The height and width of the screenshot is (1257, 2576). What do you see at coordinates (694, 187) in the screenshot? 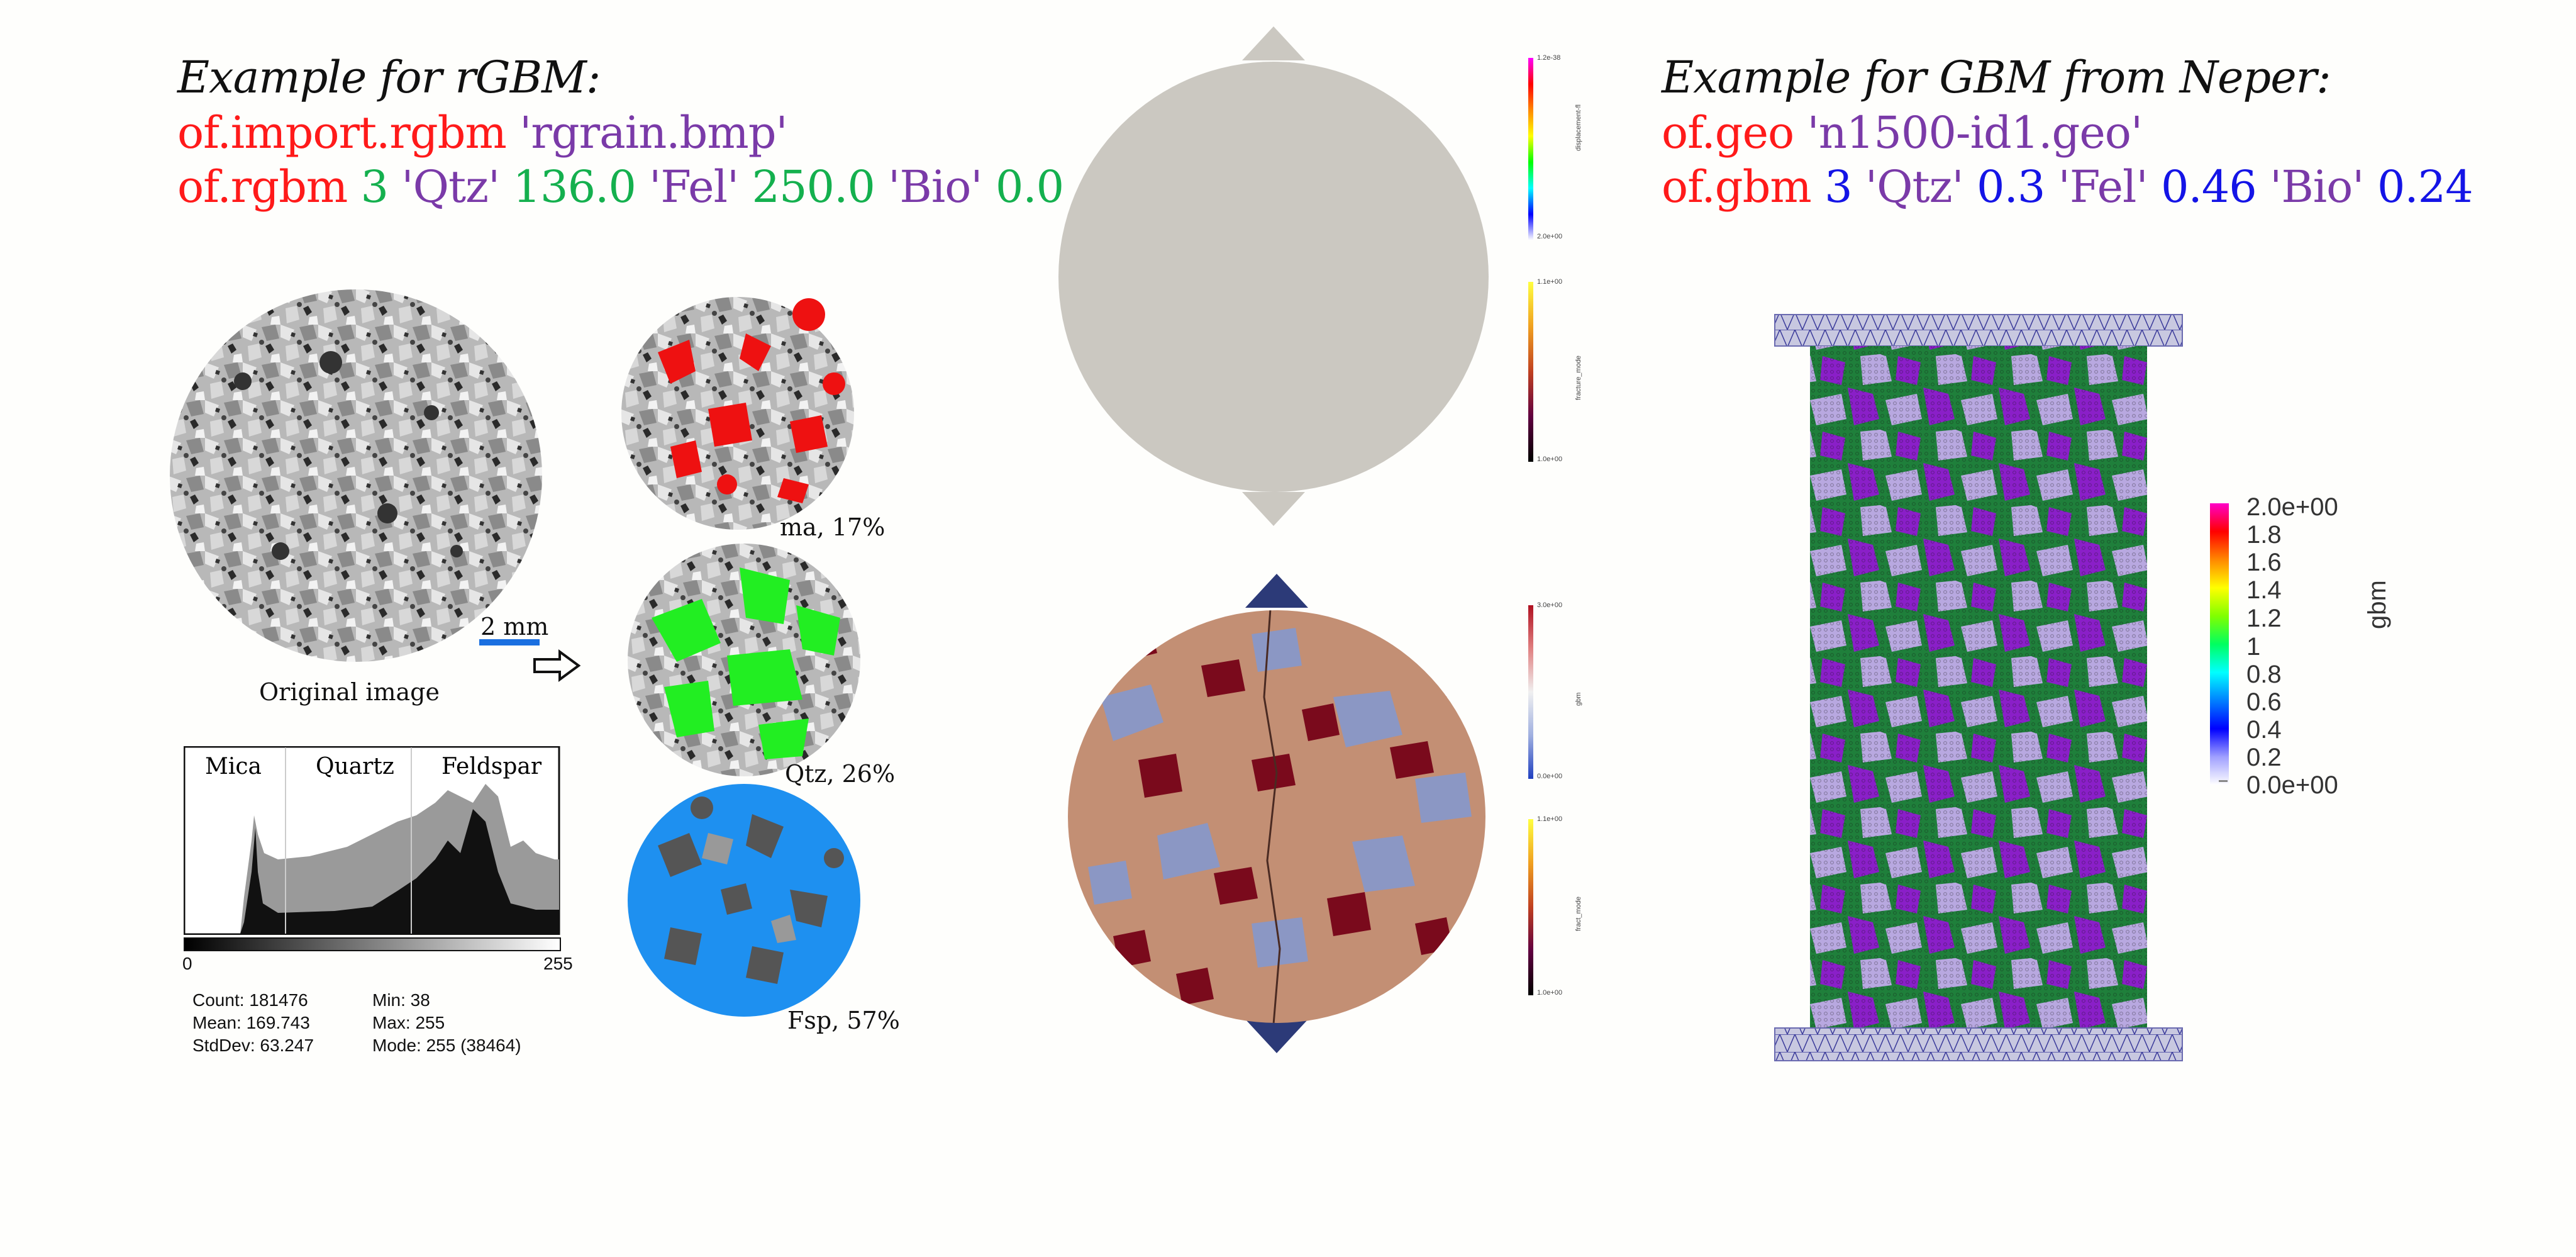
I see `mineral-fel: 'Fel'` at bounding box center [694, 187].